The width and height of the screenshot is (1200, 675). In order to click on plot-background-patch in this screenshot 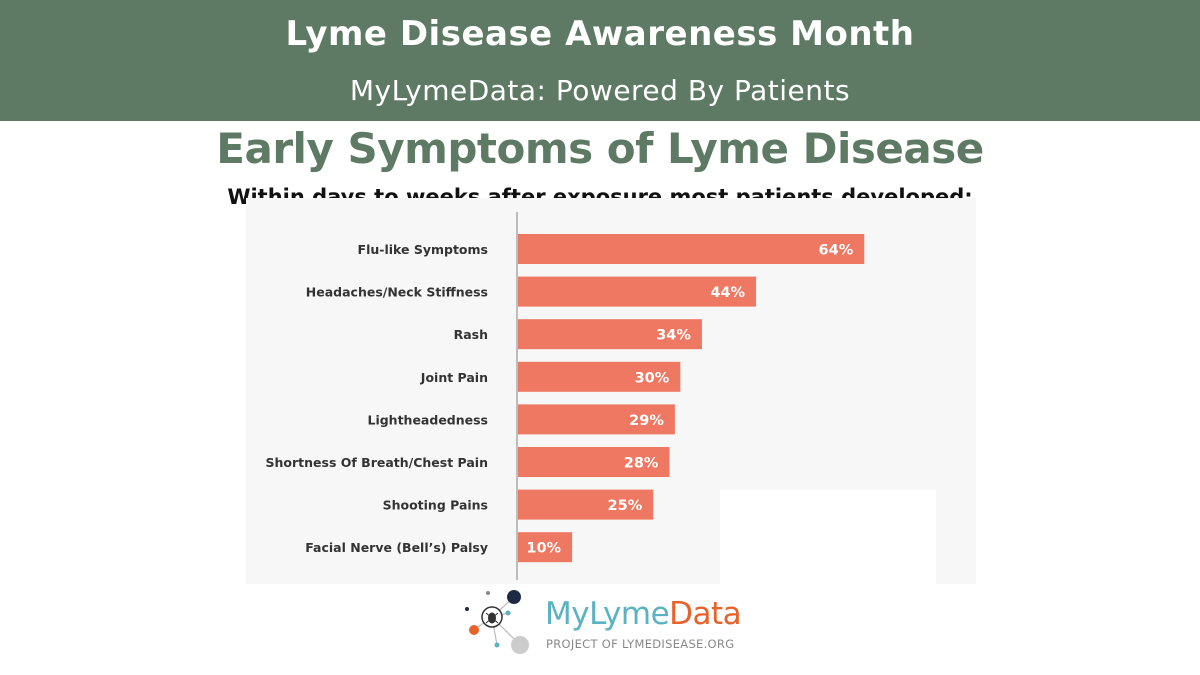, I will do `click(828, 537)`.